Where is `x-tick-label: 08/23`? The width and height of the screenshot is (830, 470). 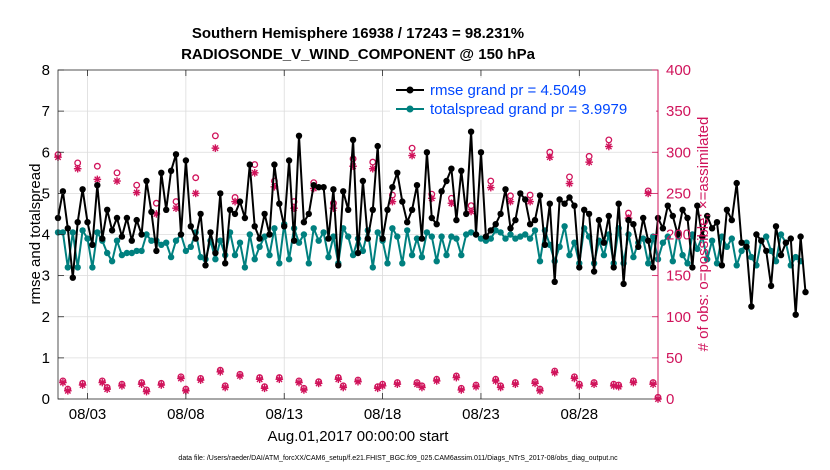
x-tick-label: 08/23 is located at coordinates (481, 414).